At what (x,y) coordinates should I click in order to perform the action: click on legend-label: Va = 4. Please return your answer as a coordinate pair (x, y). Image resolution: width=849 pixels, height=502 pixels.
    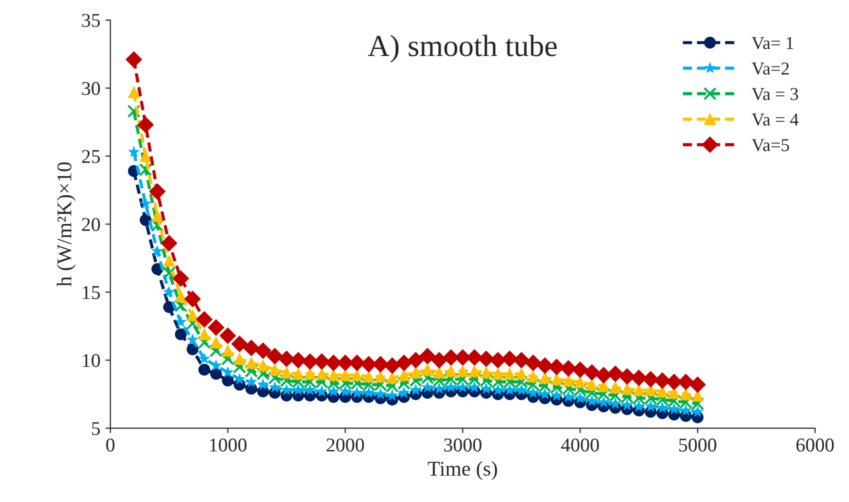
    Looking at the image, I should click on (775, 120).